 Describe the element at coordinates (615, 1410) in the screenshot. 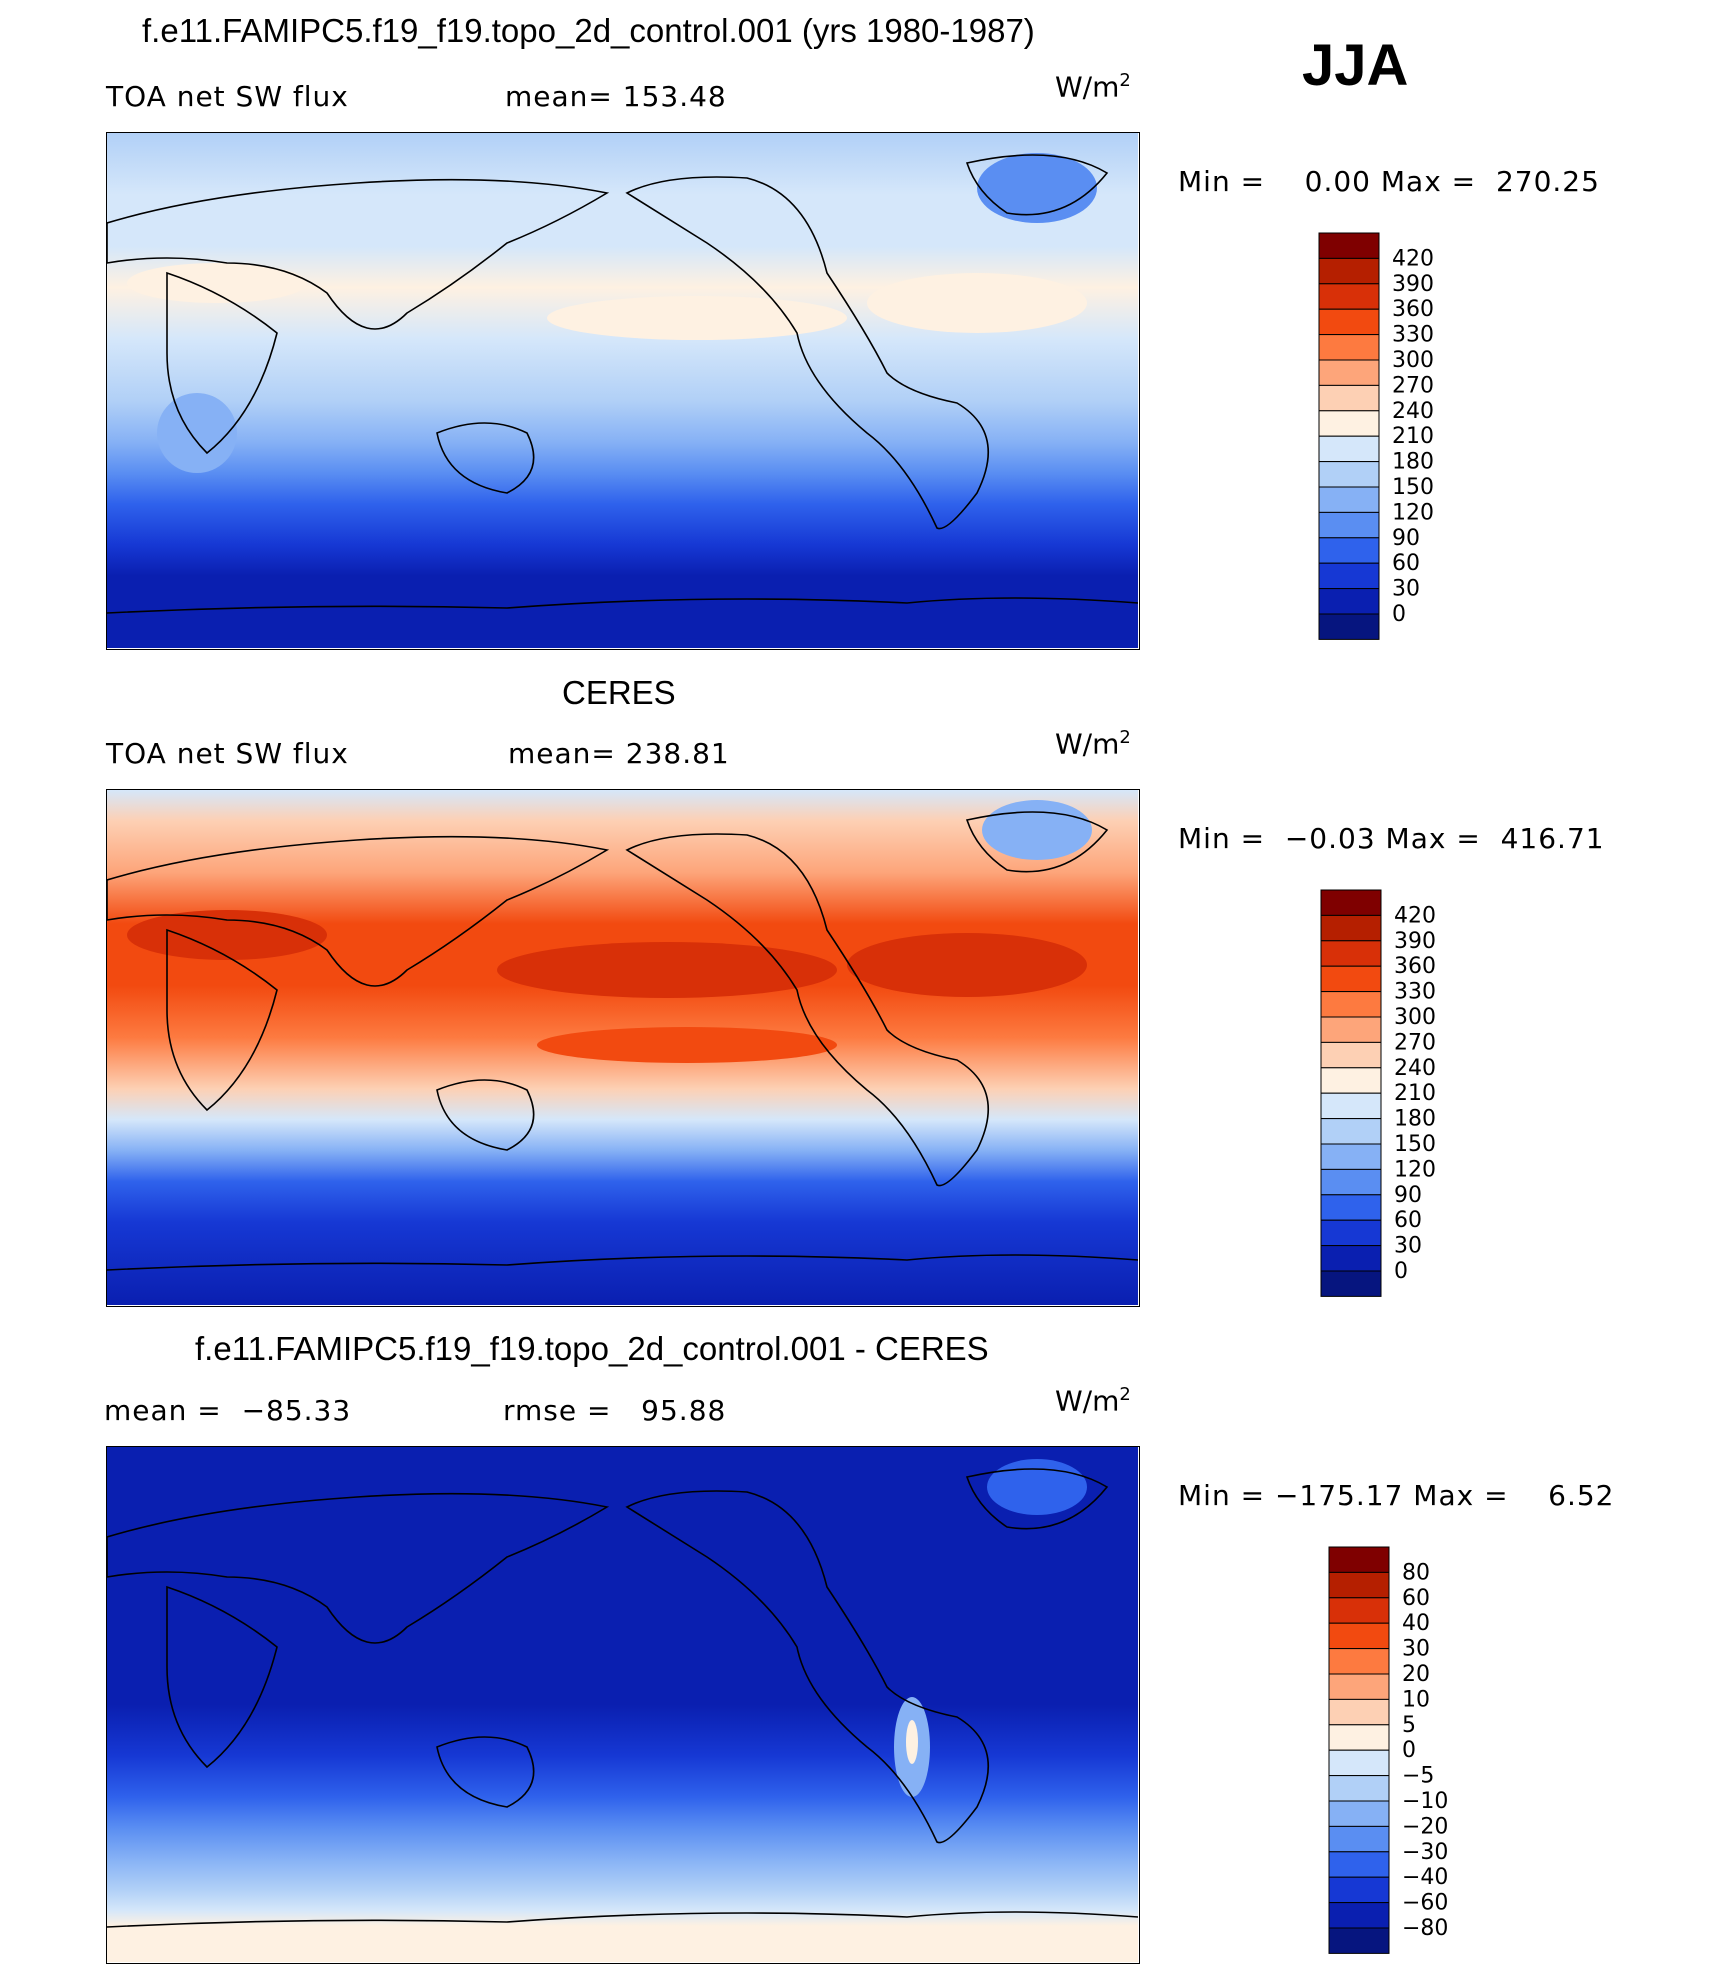

I see `panel3-rmse-label: rmse = 95.88` at that location.